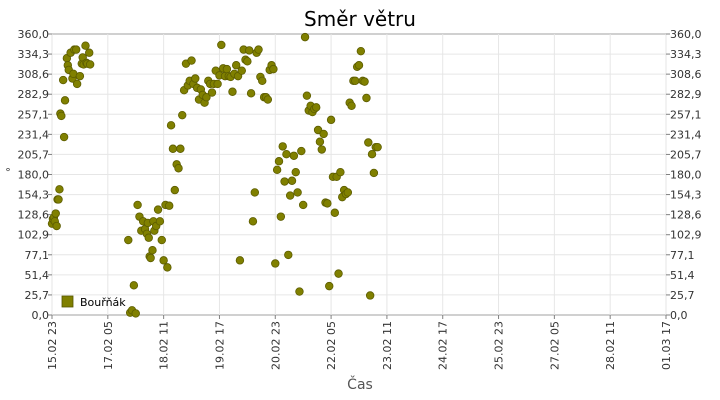  I want to click on x-axis-title: Čas, so click(360, 384).